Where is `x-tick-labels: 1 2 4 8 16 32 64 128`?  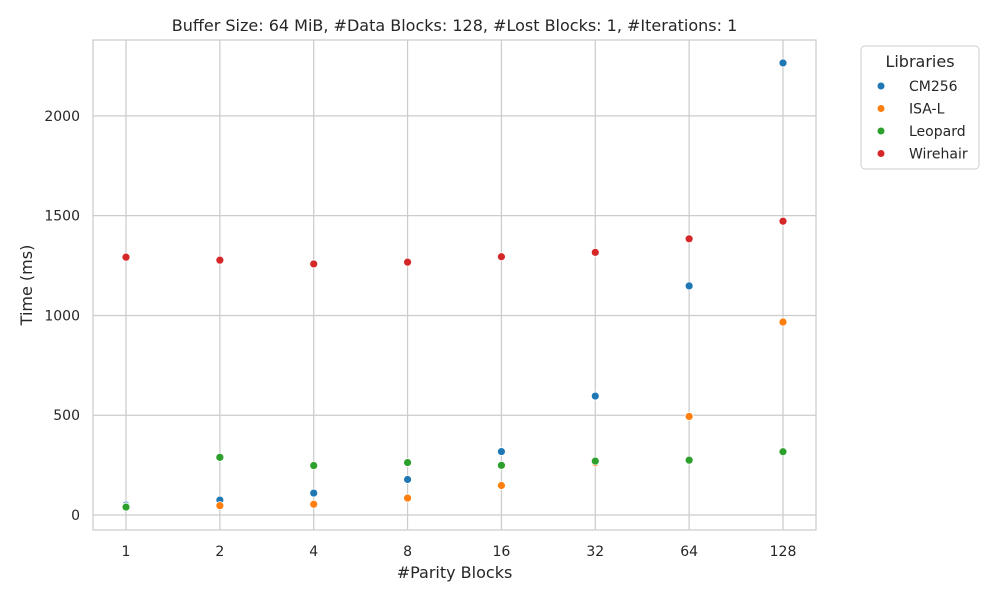 x-tick-labels: 1 2 4 8 16 32 64 128 is located at coordinates (459, 552).